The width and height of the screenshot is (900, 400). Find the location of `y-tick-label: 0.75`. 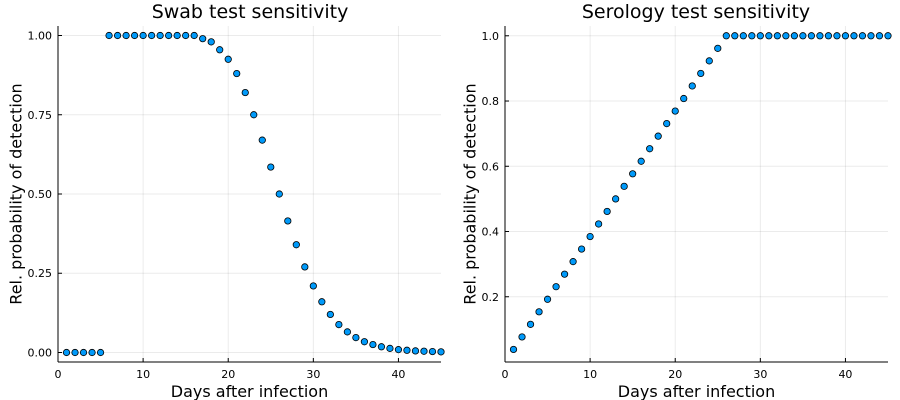

y-tick-label: 0.75 is located at coordinates (40, 115).